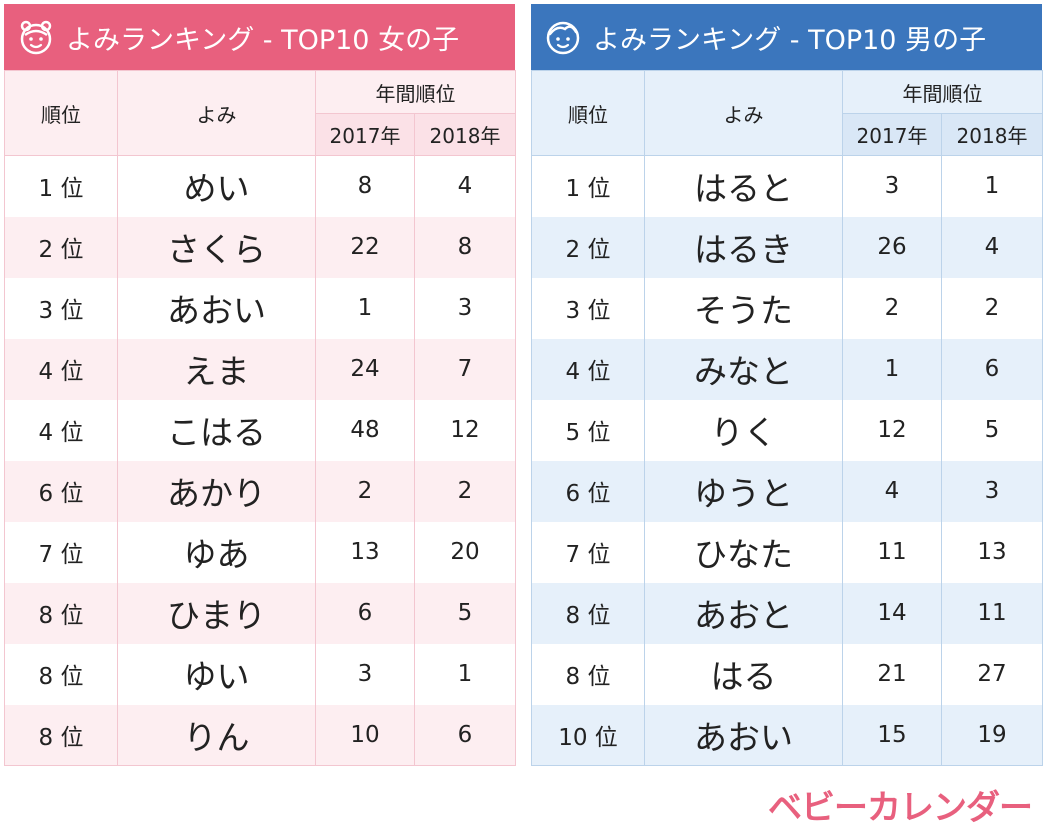 The image size is (1046, 827). I want to click on table-row: 1 位めい 8 4, so click(260, 186).